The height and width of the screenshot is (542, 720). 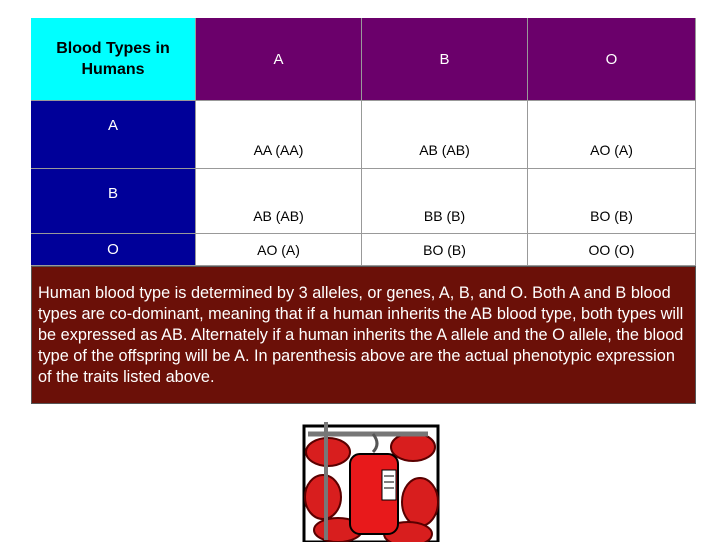 What do you see at coordinates (279, 59) in the screenshot?
I see `column-header: A` at bounding box center [279, 59].